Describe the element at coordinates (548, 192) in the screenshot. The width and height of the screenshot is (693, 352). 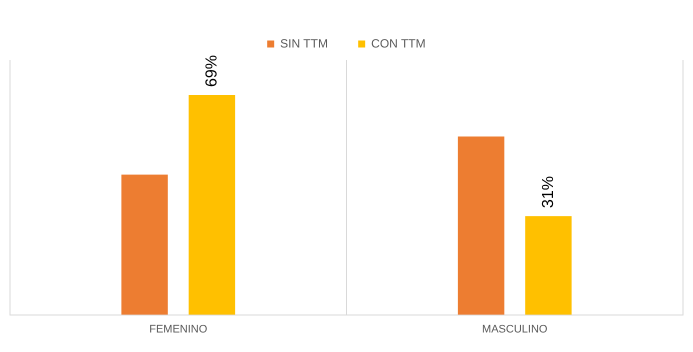
I see `data-label: 31%` at that location.